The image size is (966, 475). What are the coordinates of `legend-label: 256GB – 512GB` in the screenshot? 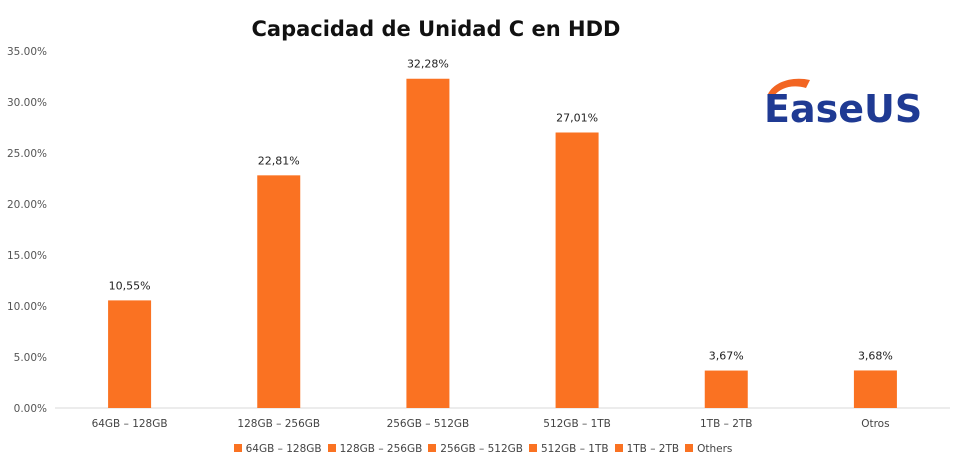 It's located at (481, 449).